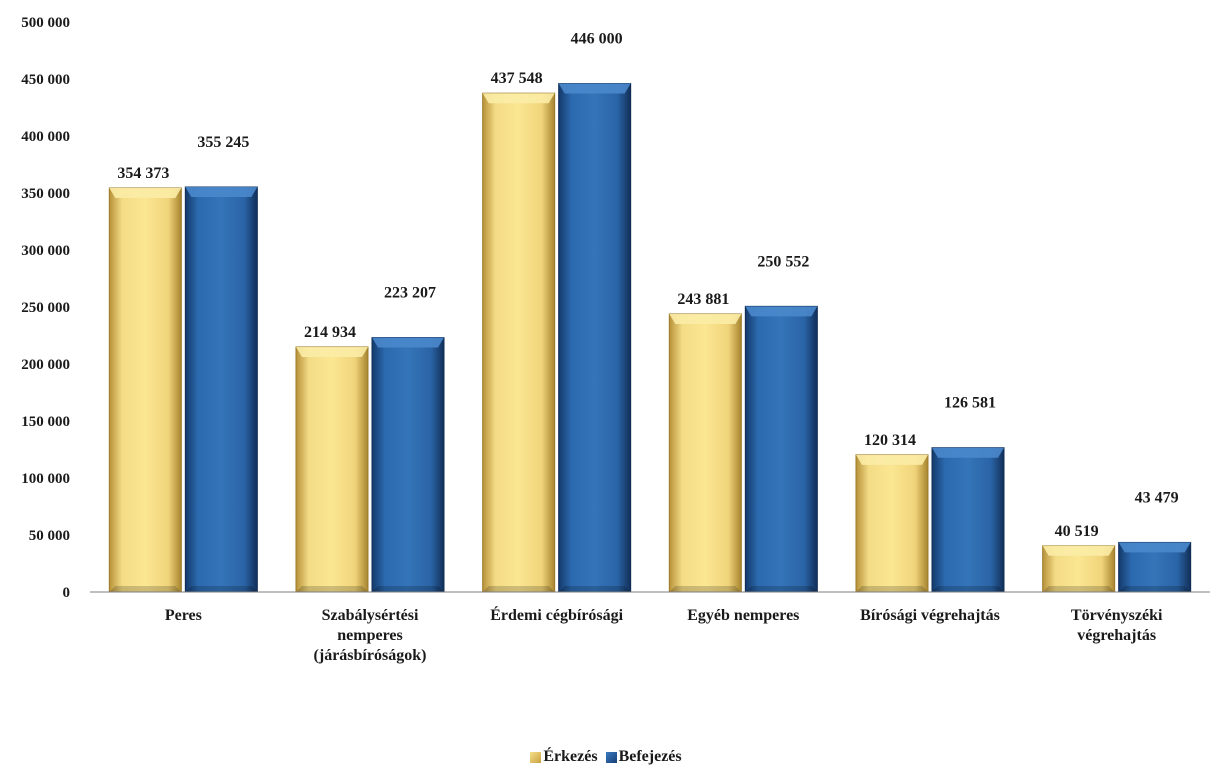  Describe the element at coordinates (370, 615) in the screenshot. I see `x-tick-label: Szabálysértési` at that location.